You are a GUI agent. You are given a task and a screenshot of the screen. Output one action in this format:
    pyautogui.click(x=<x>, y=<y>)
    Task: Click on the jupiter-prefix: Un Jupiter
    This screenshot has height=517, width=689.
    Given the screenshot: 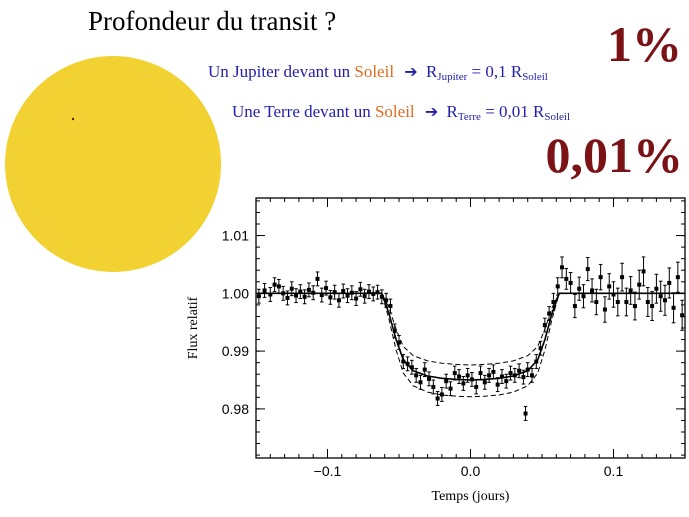 What is the action you would take?
    pyautogui.click(x=244, y=71)
    